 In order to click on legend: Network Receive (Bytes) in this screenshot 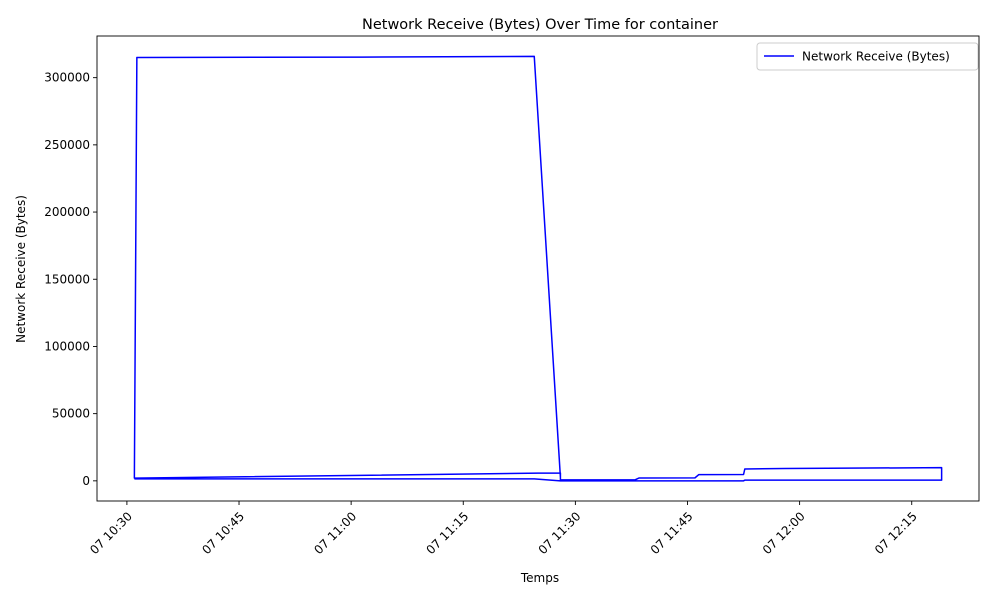, I will do `click(867, 56)`.